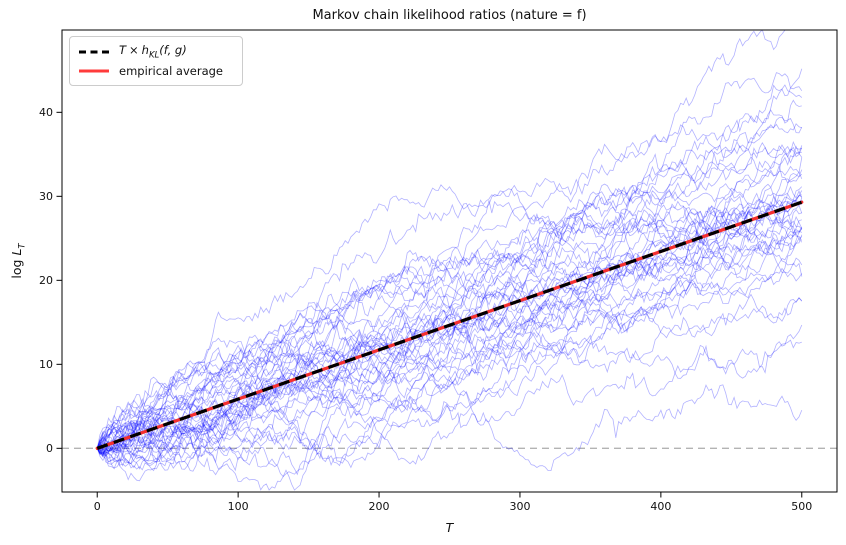 Image resolution: width=846 pixels, height=545 pixels. What do you see at coordinates (238, 506) in the screenshot?
I see `x-tick-label: 100` at bounding box center [238, 506].